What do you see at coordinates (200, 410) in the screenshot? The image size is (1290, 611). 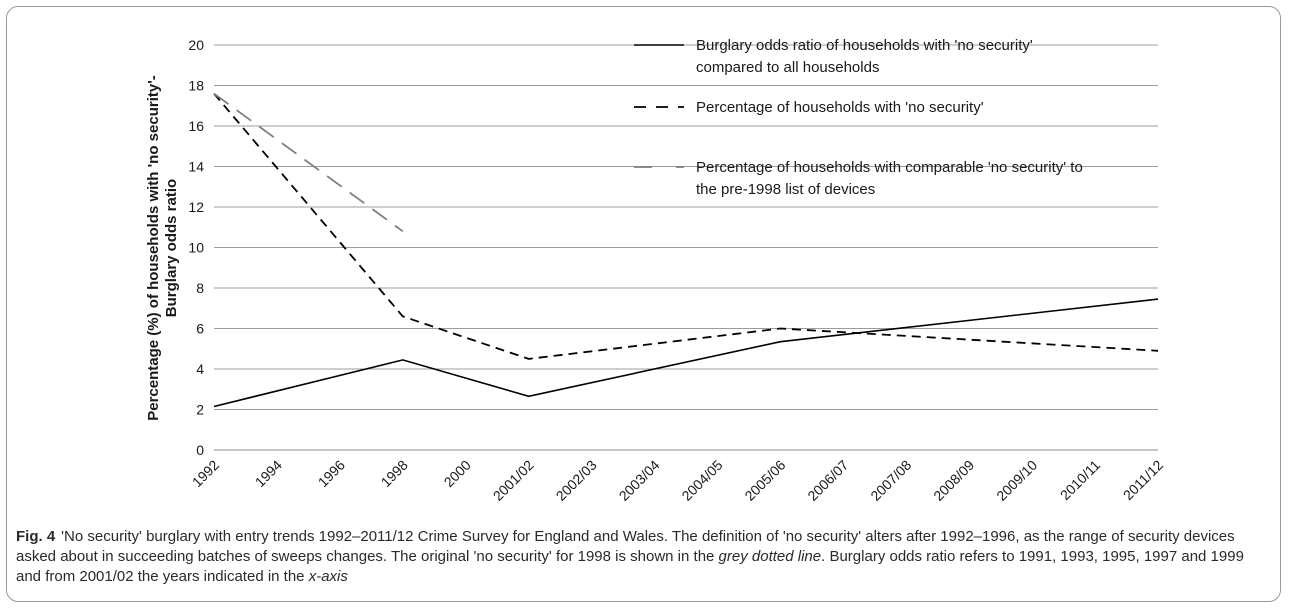 I see `y-tick-label: 2` at bounding box center [200, 410].